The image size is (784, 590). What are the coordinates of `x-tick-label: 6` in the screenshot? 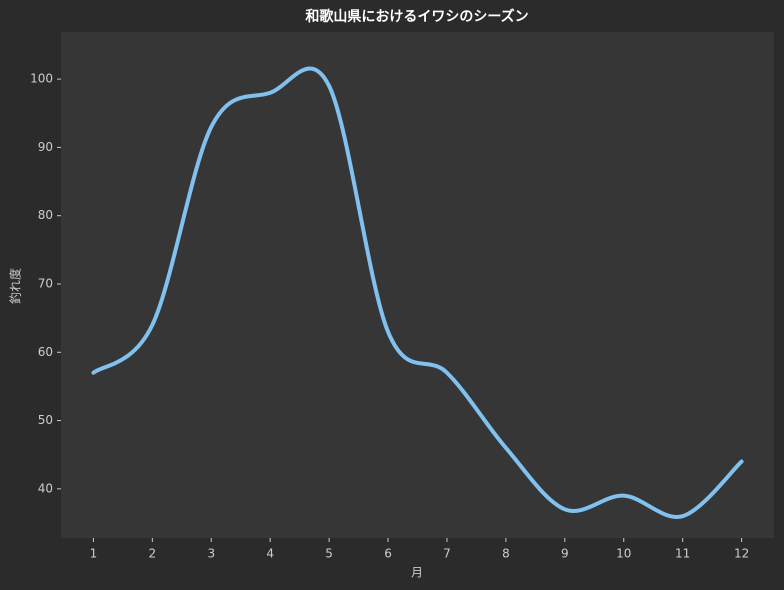 It's located at (388, 554).